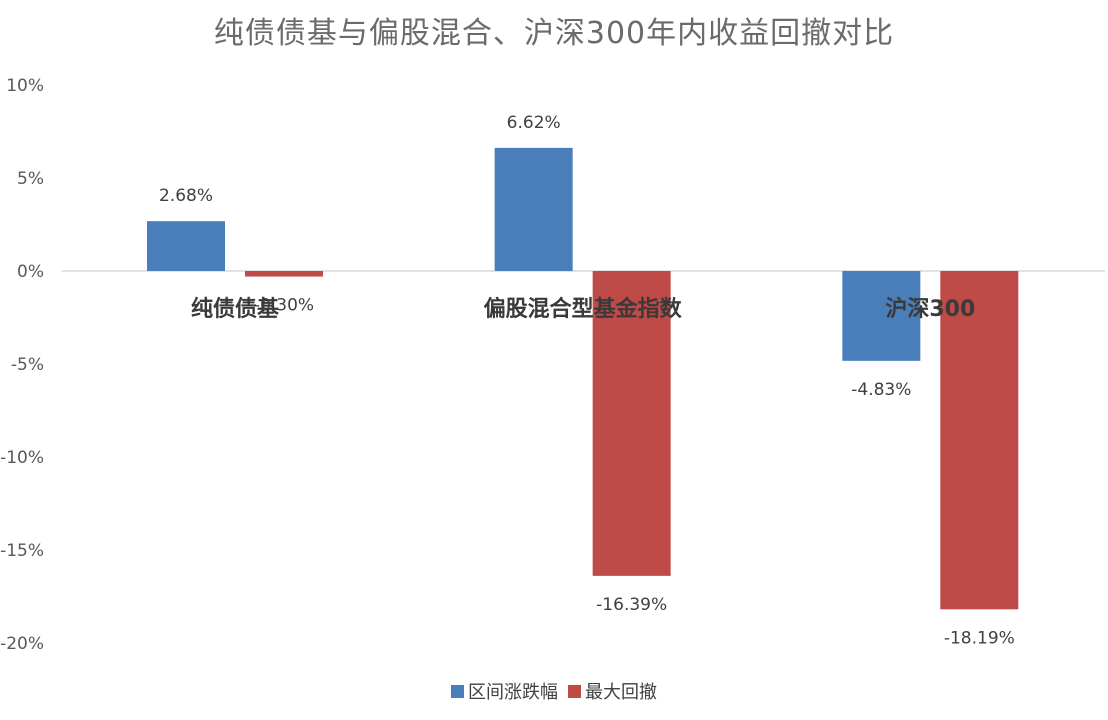  I want to click on legend-item: 最大回撤, so click(612, 691).